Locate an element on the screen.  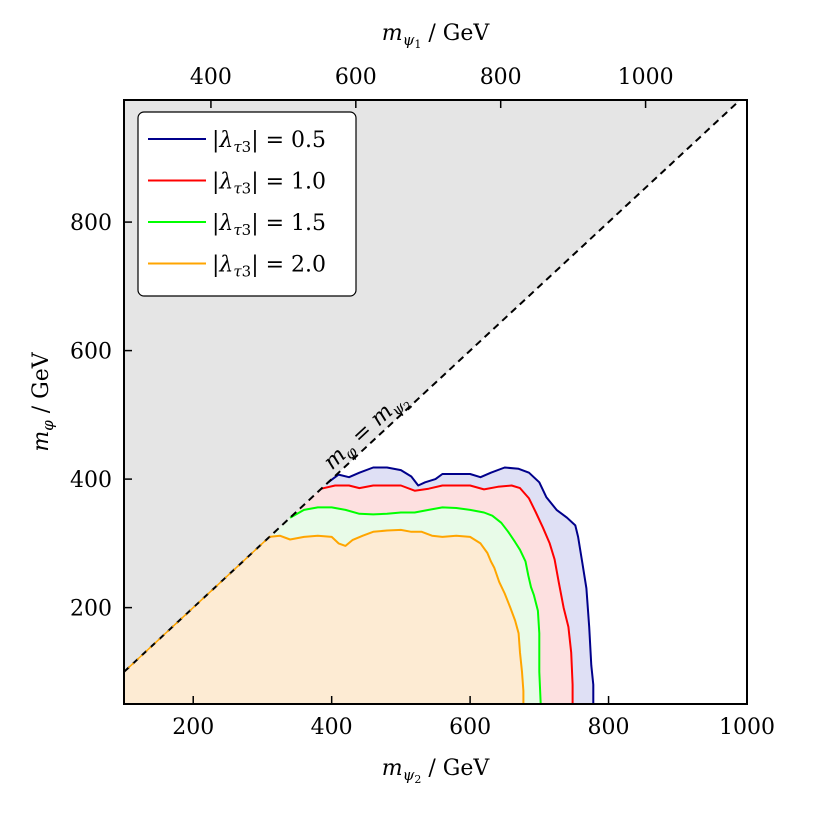
x-axis-title: mψ2 / GeV is located at coordinates (436, 771).